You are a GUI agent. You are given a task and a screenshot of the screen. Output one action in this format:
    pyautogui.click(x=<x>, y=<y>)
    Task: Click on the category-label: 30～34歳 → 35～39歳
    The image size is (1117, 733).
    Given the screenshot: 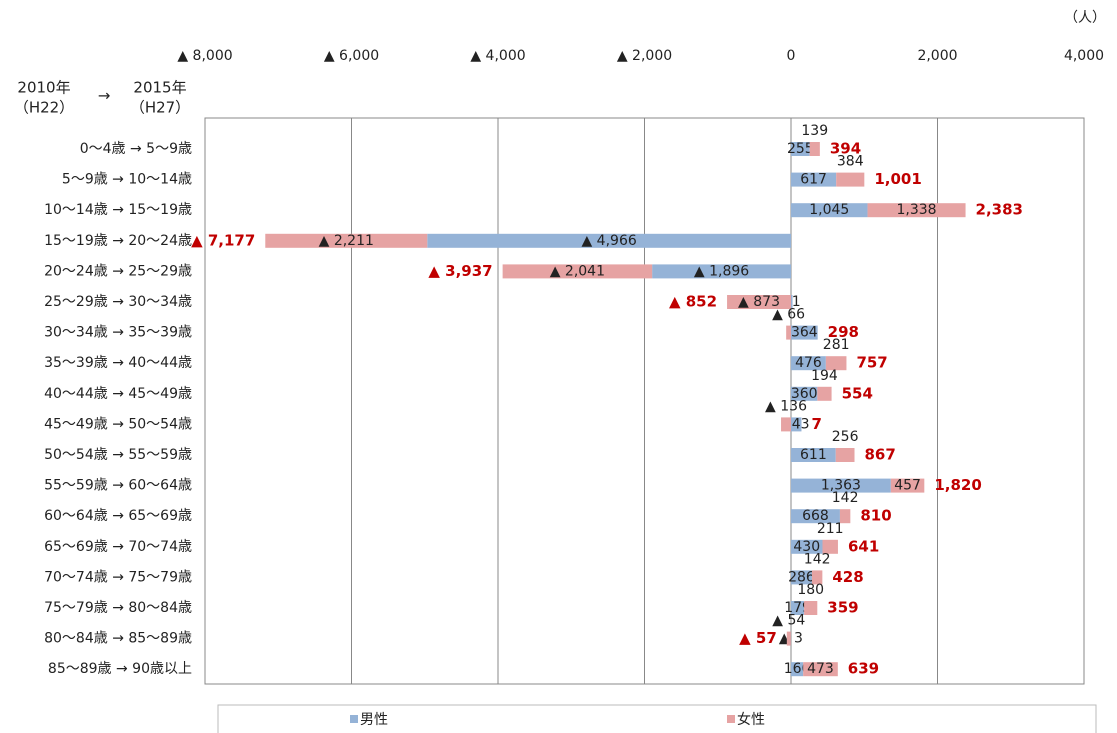 What is the action you would take?
    pyautogui.click(x=118, y=333)
    